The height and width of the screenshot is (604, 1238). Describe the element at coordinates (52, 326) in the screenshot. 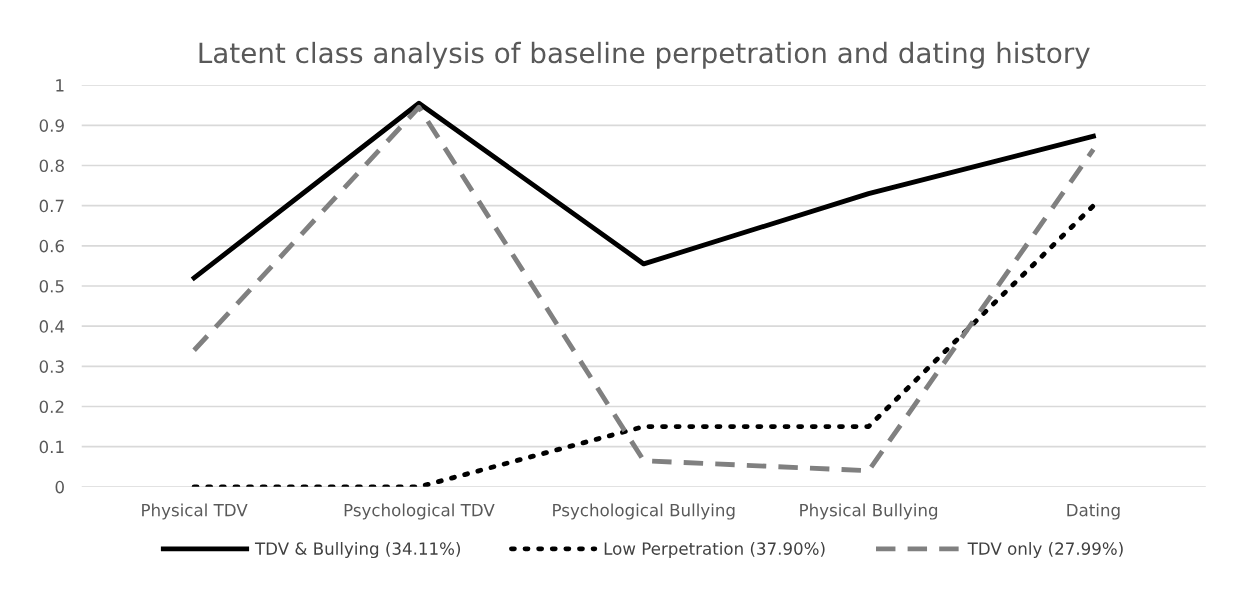

I see `y-tick-label: 0.4` at that location.